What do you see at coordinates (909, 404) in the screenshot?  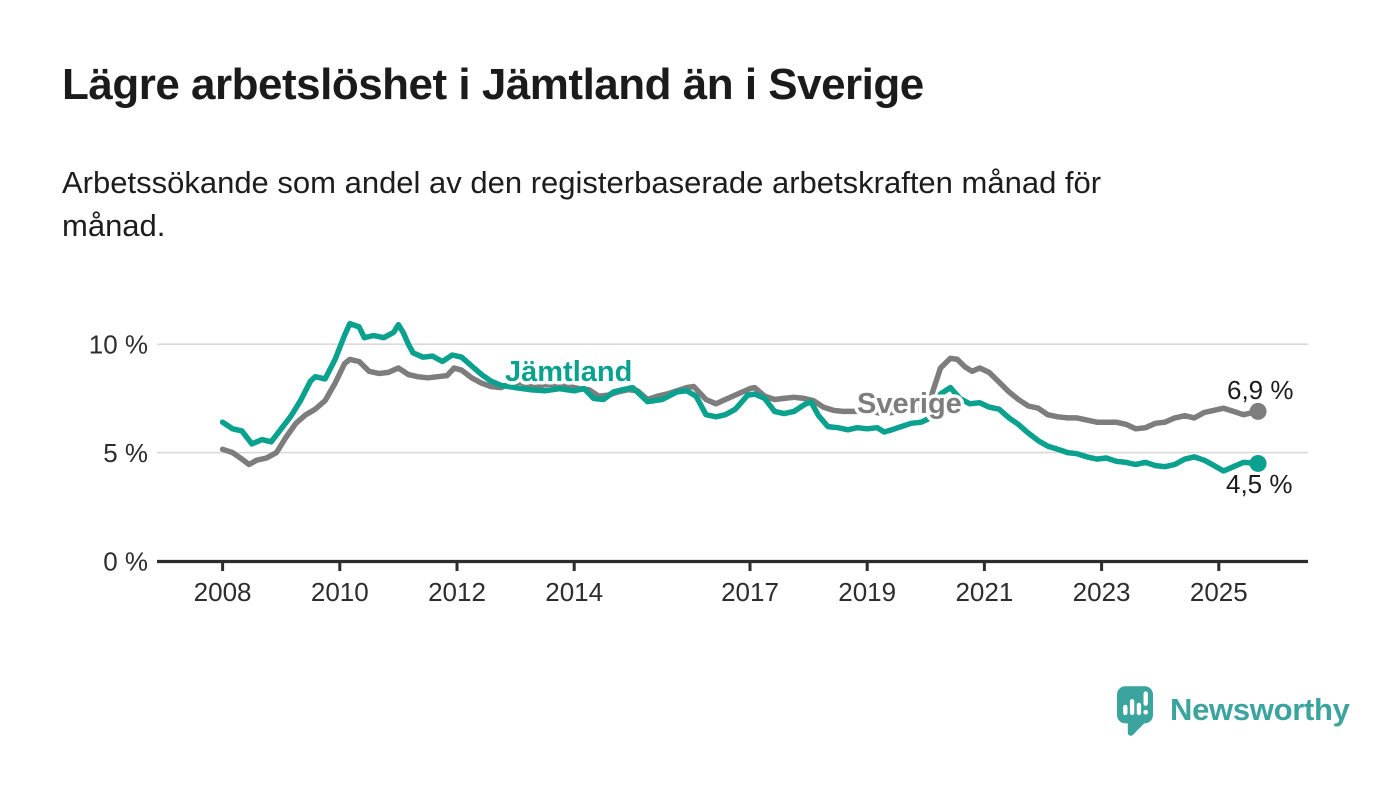 I see `series-label-sverige: Sverige` at bounding box center [909, 404].